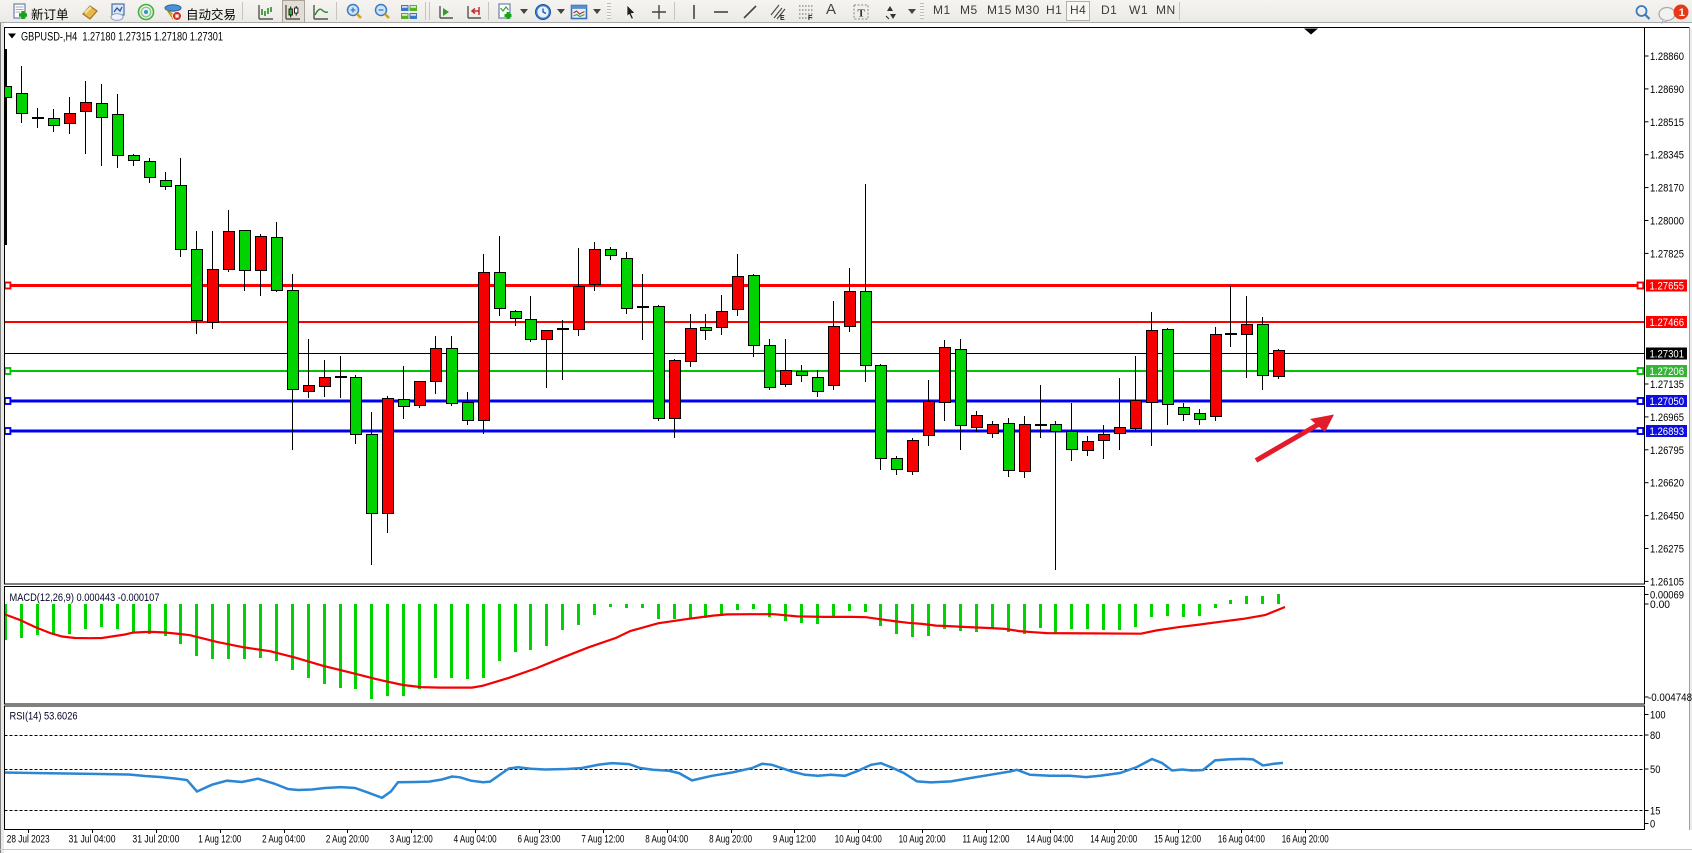 This screenshot has height=853, width=1692. Describe the element at coordinates (602, 840) in the screenshot. I see `svg-text: 7 Aug 12:00` at that location.